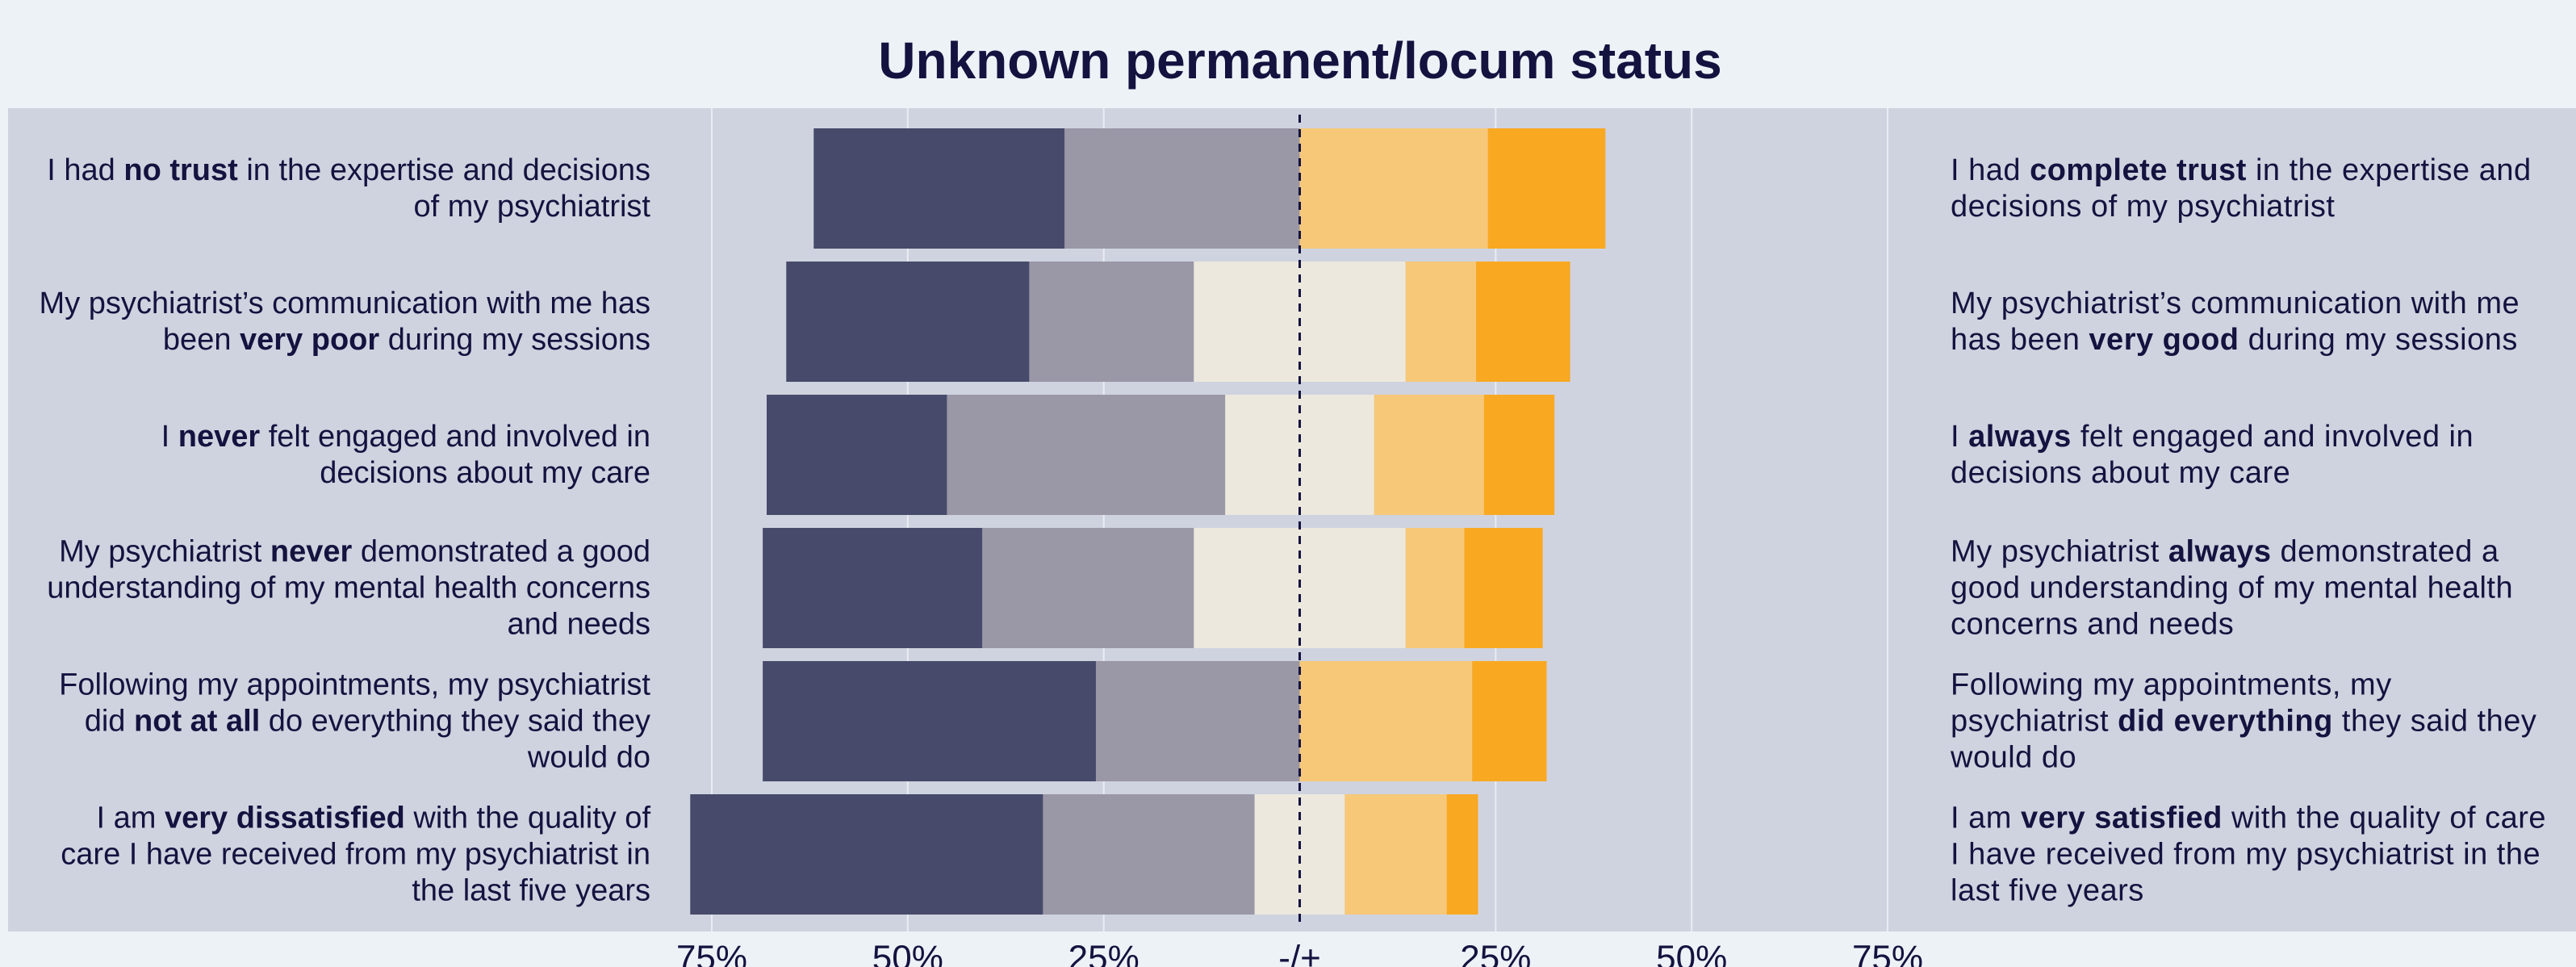  Describe the element at coordinates (197, 721) in the screenshot. I see `label-part: not at all` at that location.